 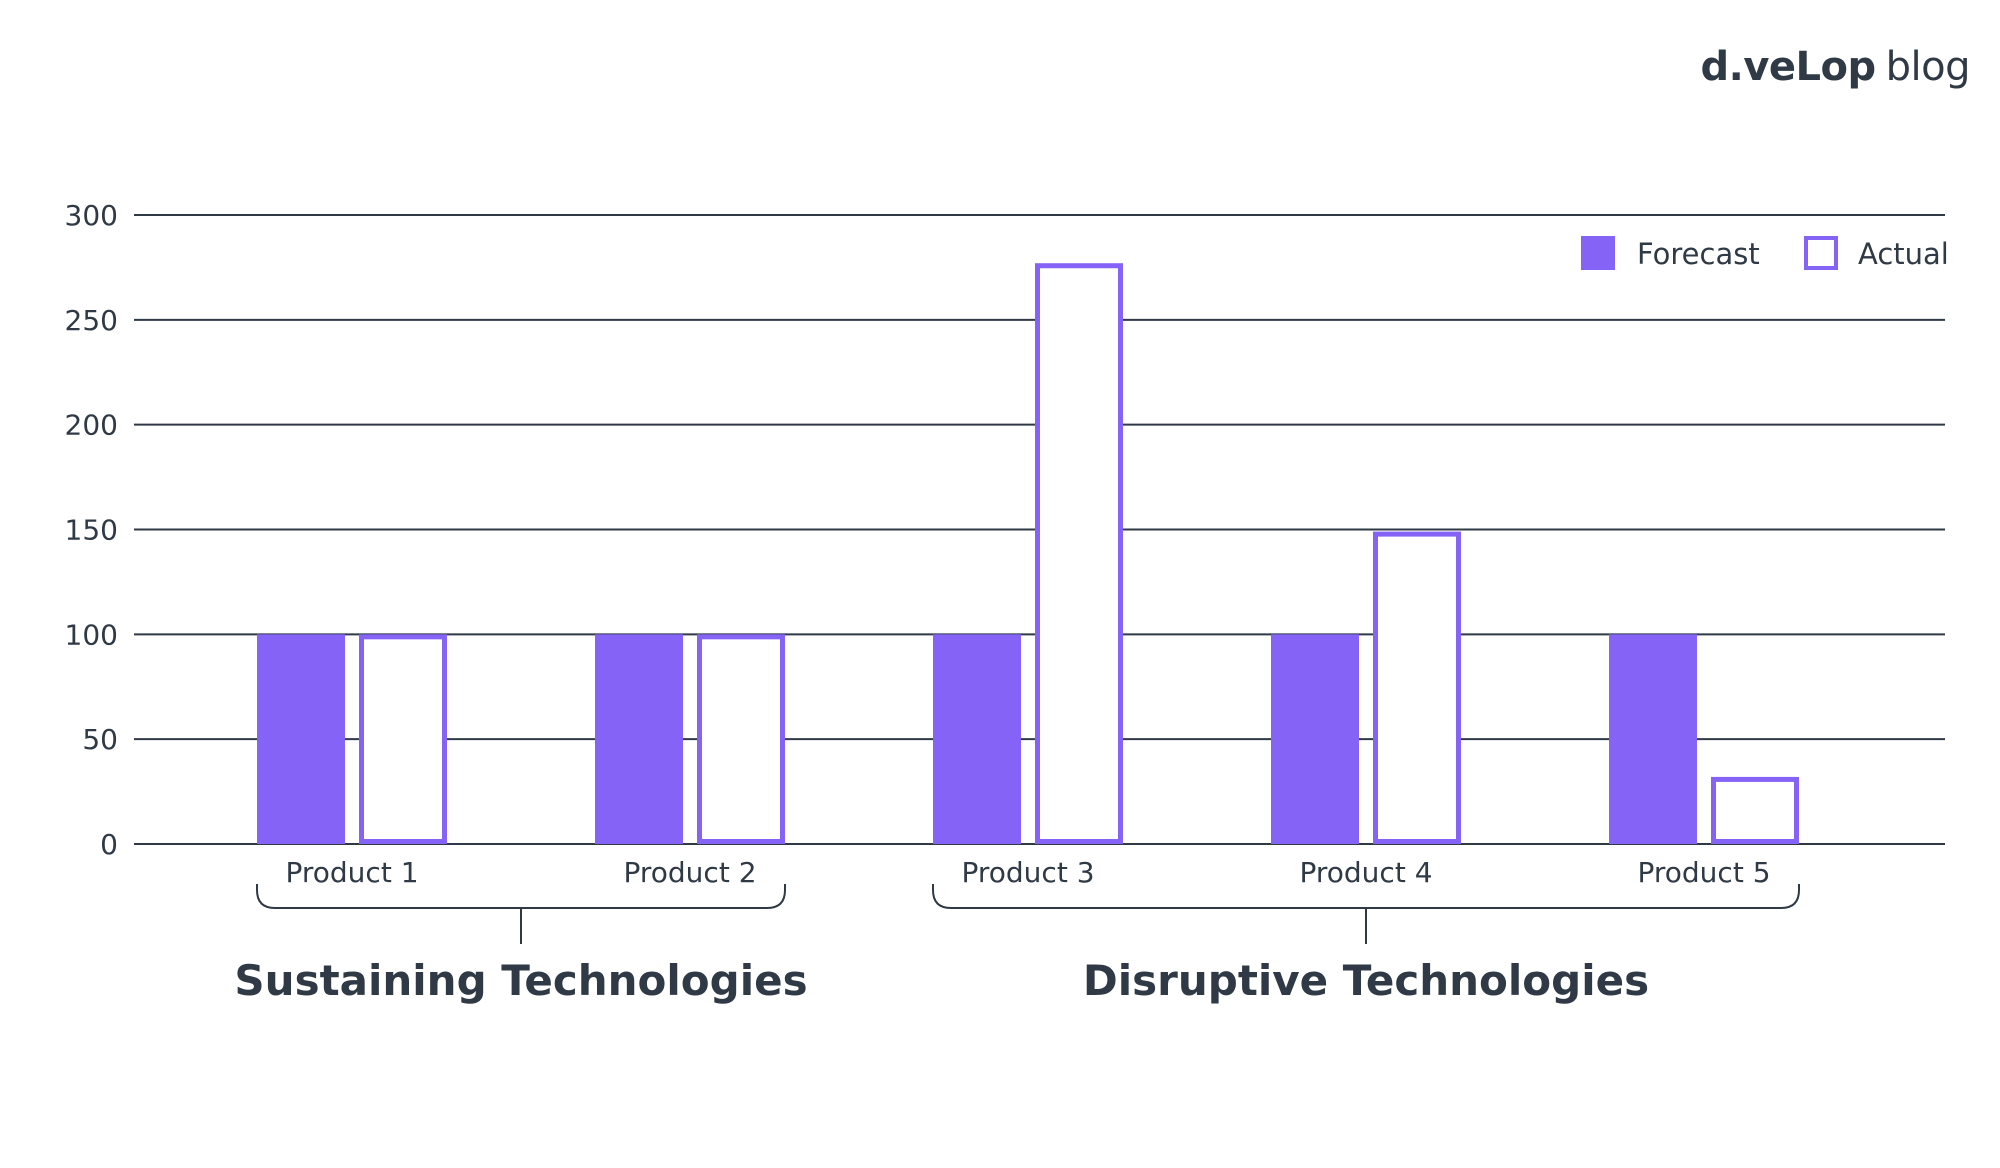 I want to click on y-axis: 0 50 100 150 200 250 300, so click(x=91, y=530).